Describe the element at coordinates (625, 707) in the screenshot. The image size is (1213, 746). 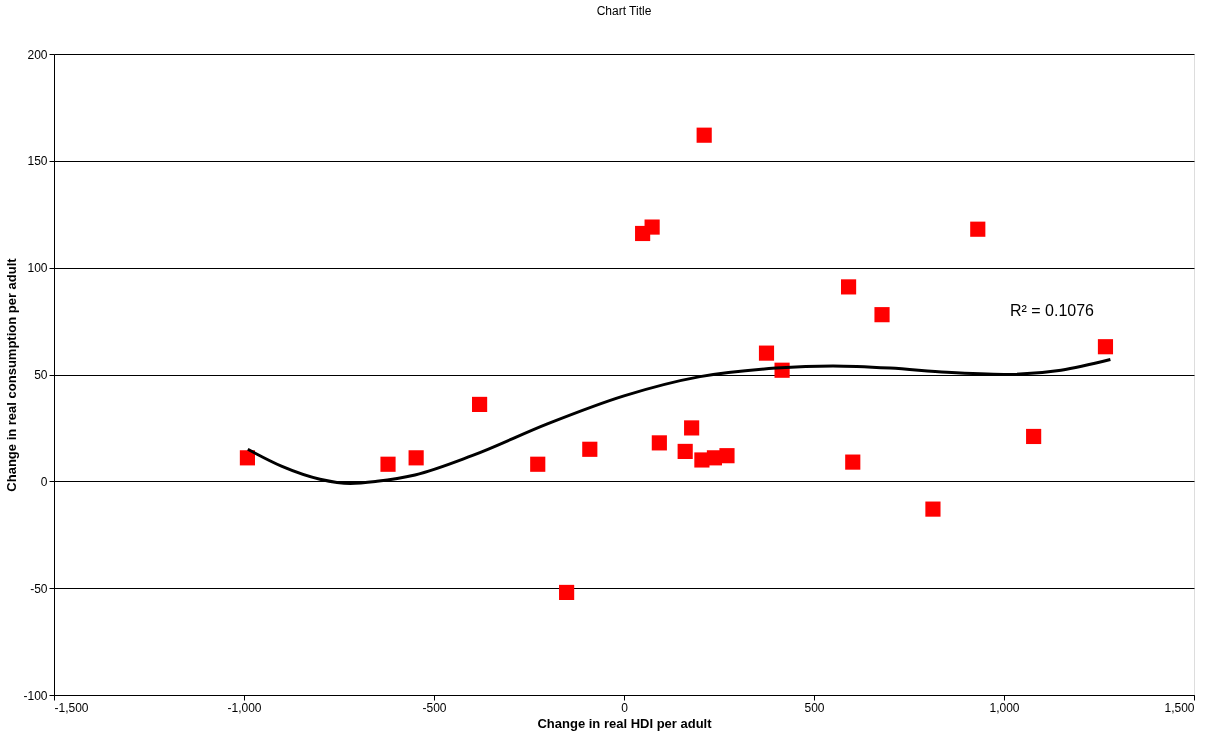
I see `x-tick-label: 0` at that location.